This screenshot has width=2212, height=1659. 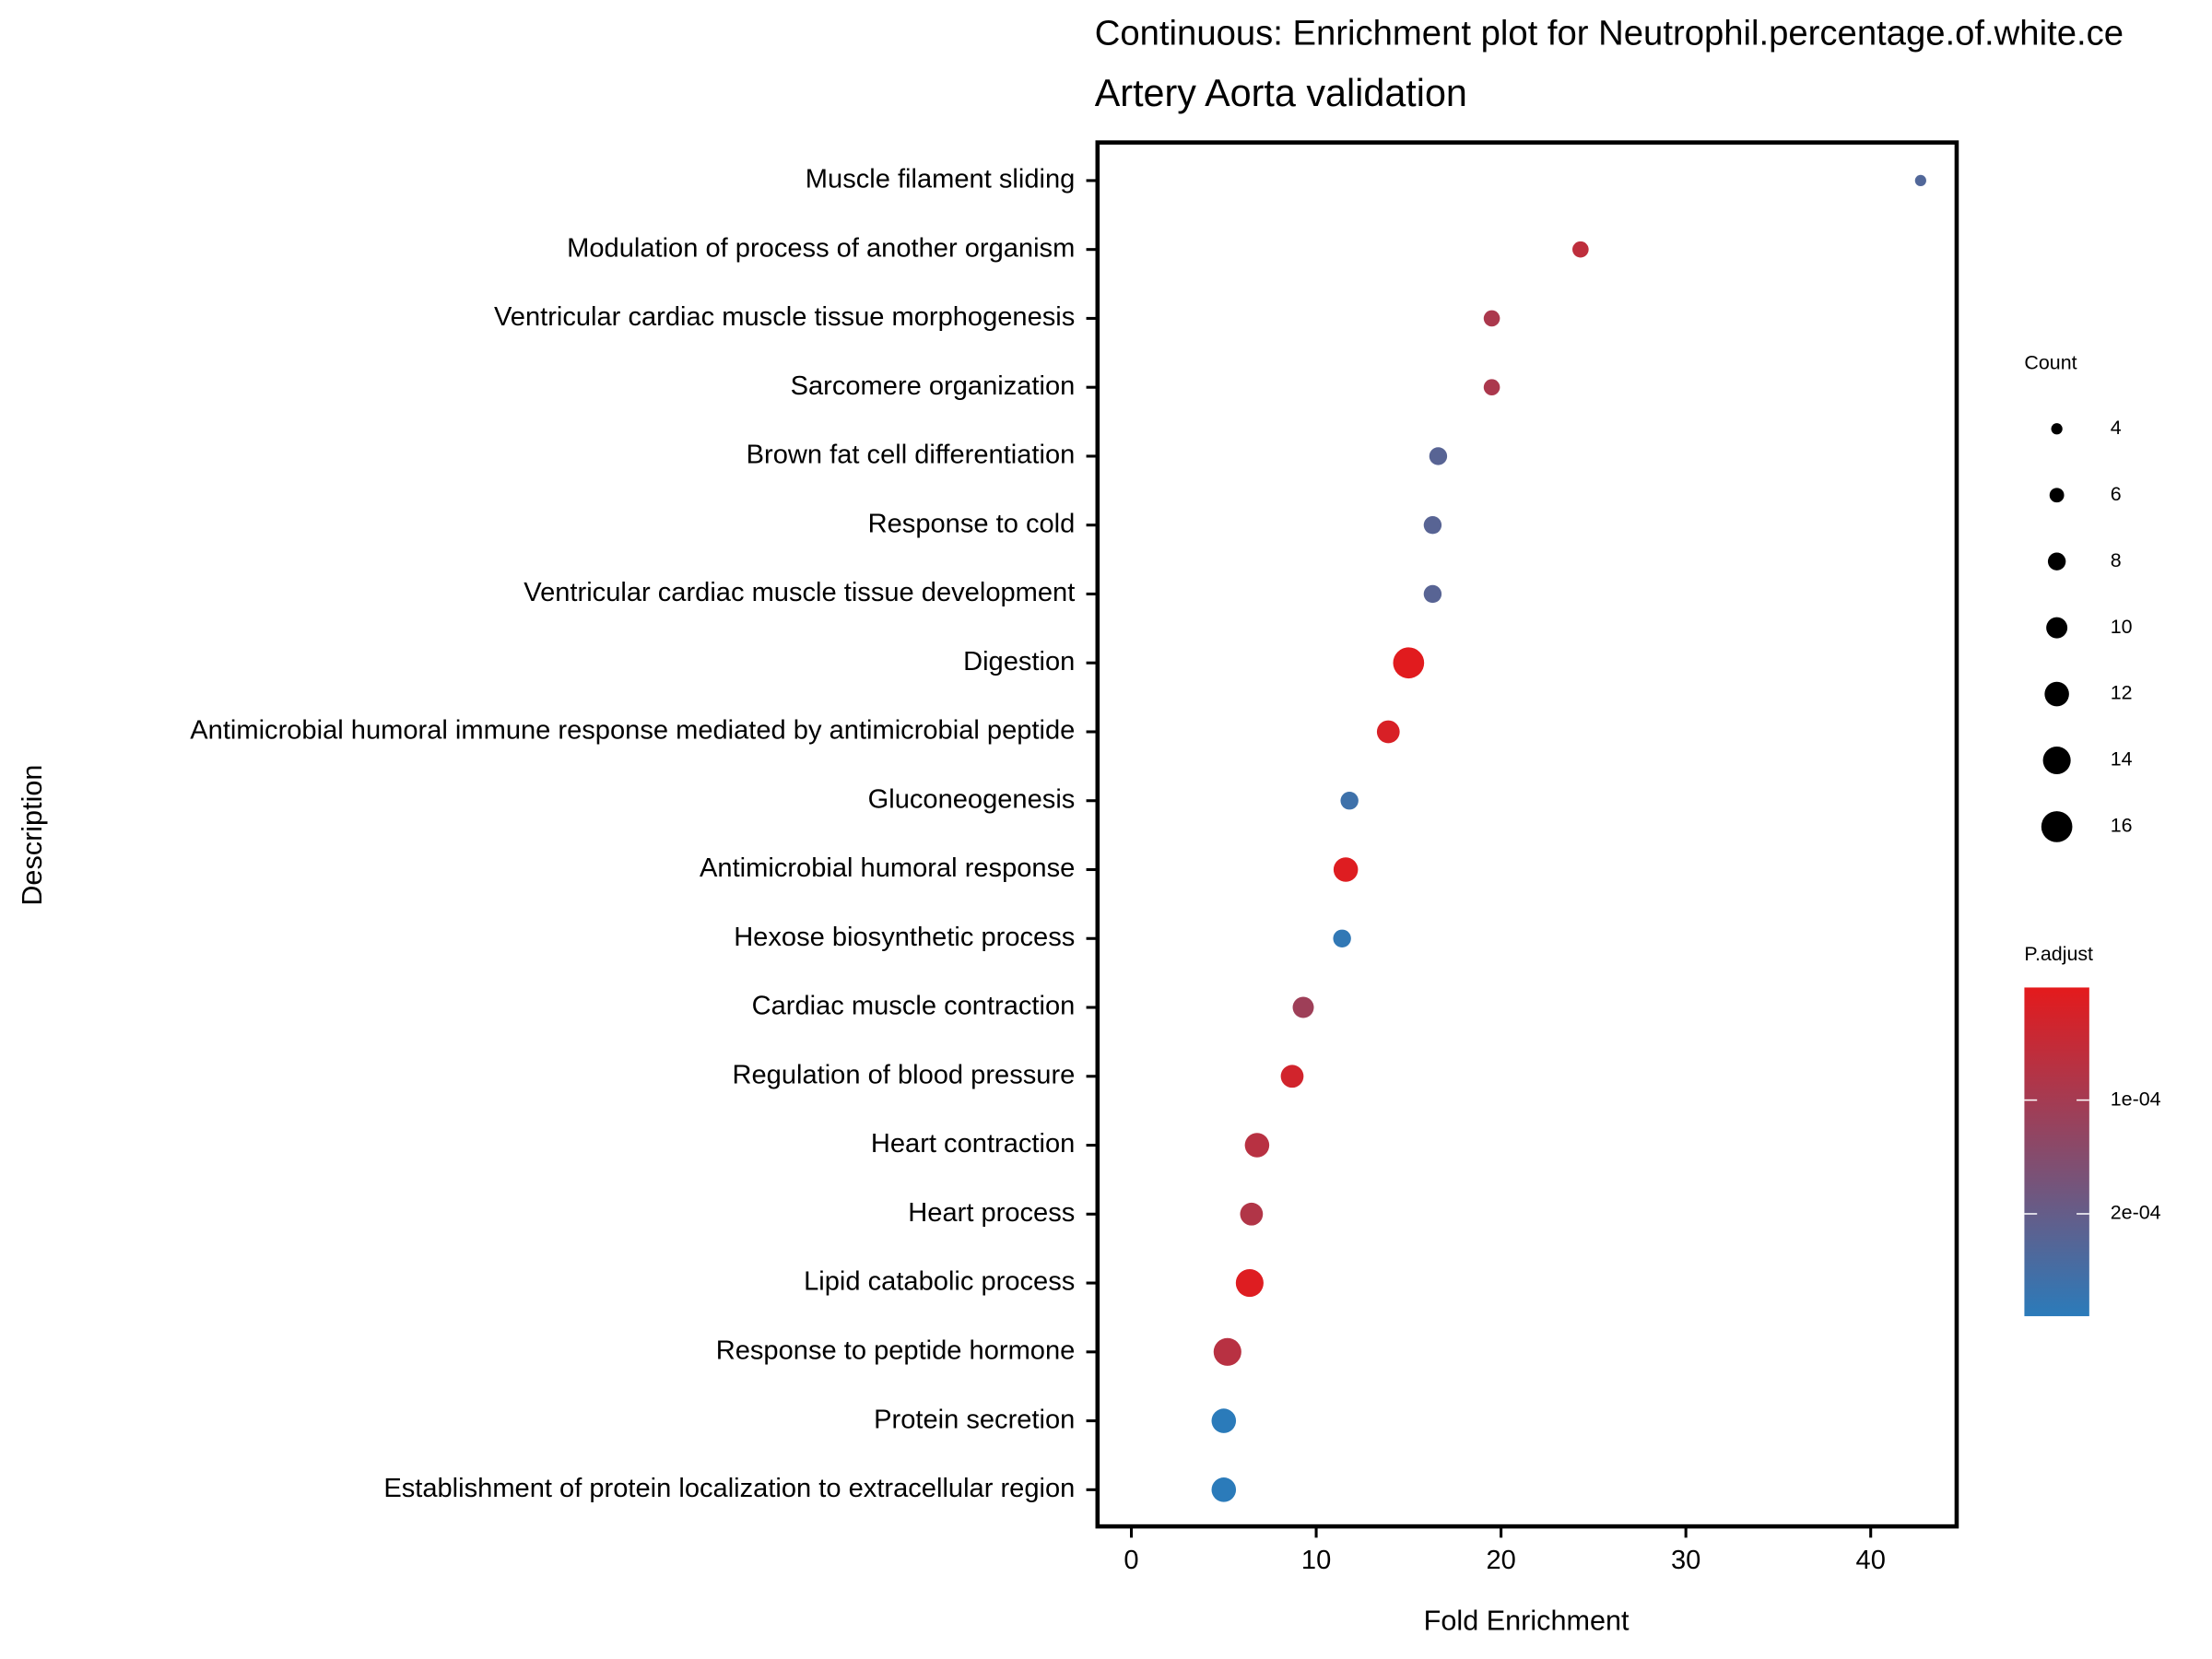 What do you see at coordinates (973, 1144) in the screenshot?
I see `y-tick-label: Heart contraction` at bounding box center [973, 1144].